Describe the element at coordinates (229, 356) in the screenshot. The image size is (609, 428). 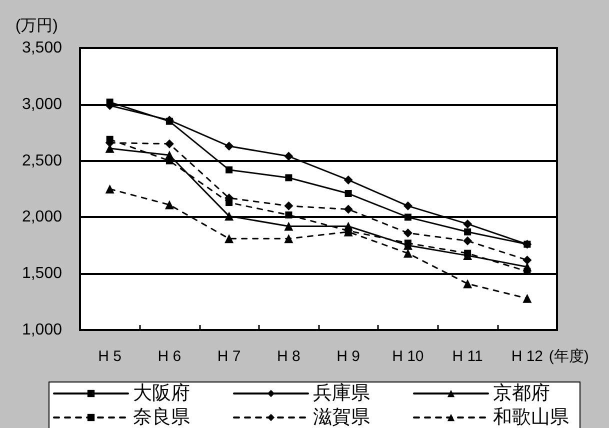
I see `x-tick-label: H 7` at that location.